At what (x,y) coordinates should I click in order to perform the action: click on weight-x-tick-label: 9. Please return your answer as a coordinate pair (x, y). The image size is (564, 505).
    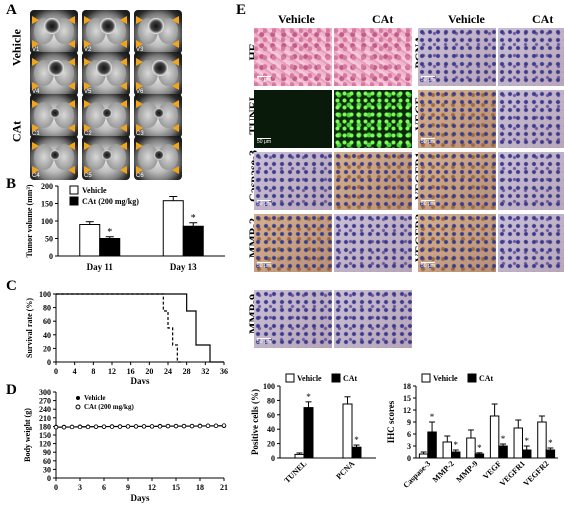
    Looking at the image, I should click on (128, 487).